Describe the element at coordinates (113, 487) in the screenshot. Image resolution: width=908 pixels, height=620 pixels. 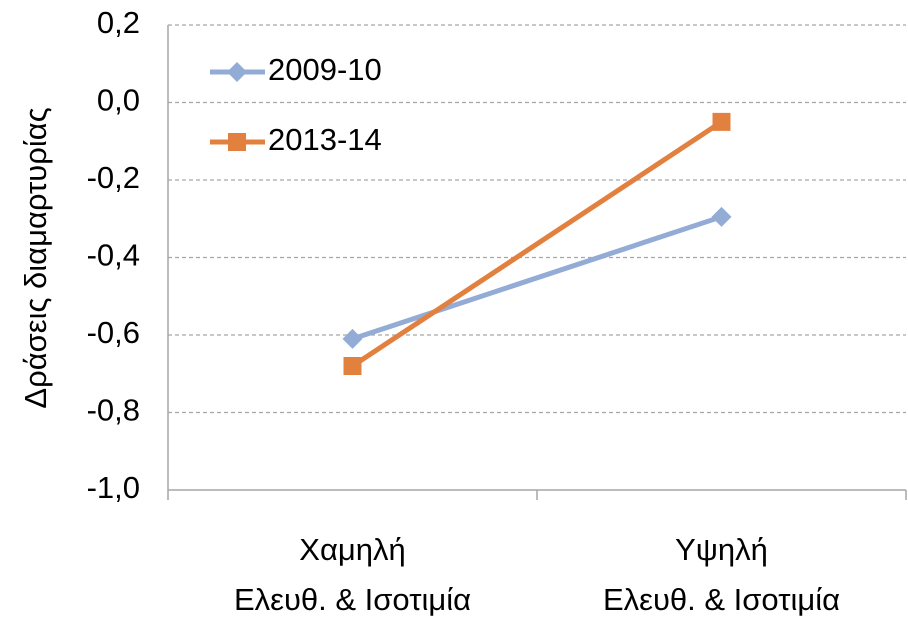
I see `y-tick-label: -1,0` at that location.